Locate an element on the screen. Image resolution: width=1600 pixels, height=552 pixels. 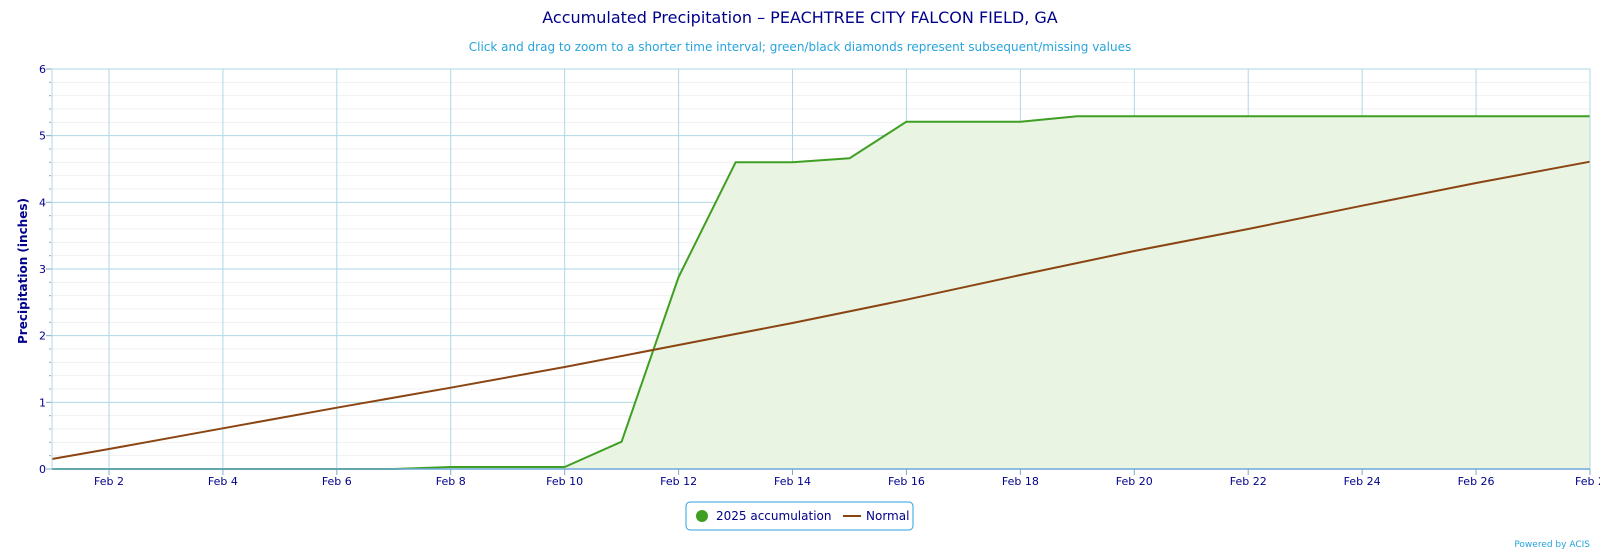
y-tick-label: 5 is located at coordinates (42, 136).